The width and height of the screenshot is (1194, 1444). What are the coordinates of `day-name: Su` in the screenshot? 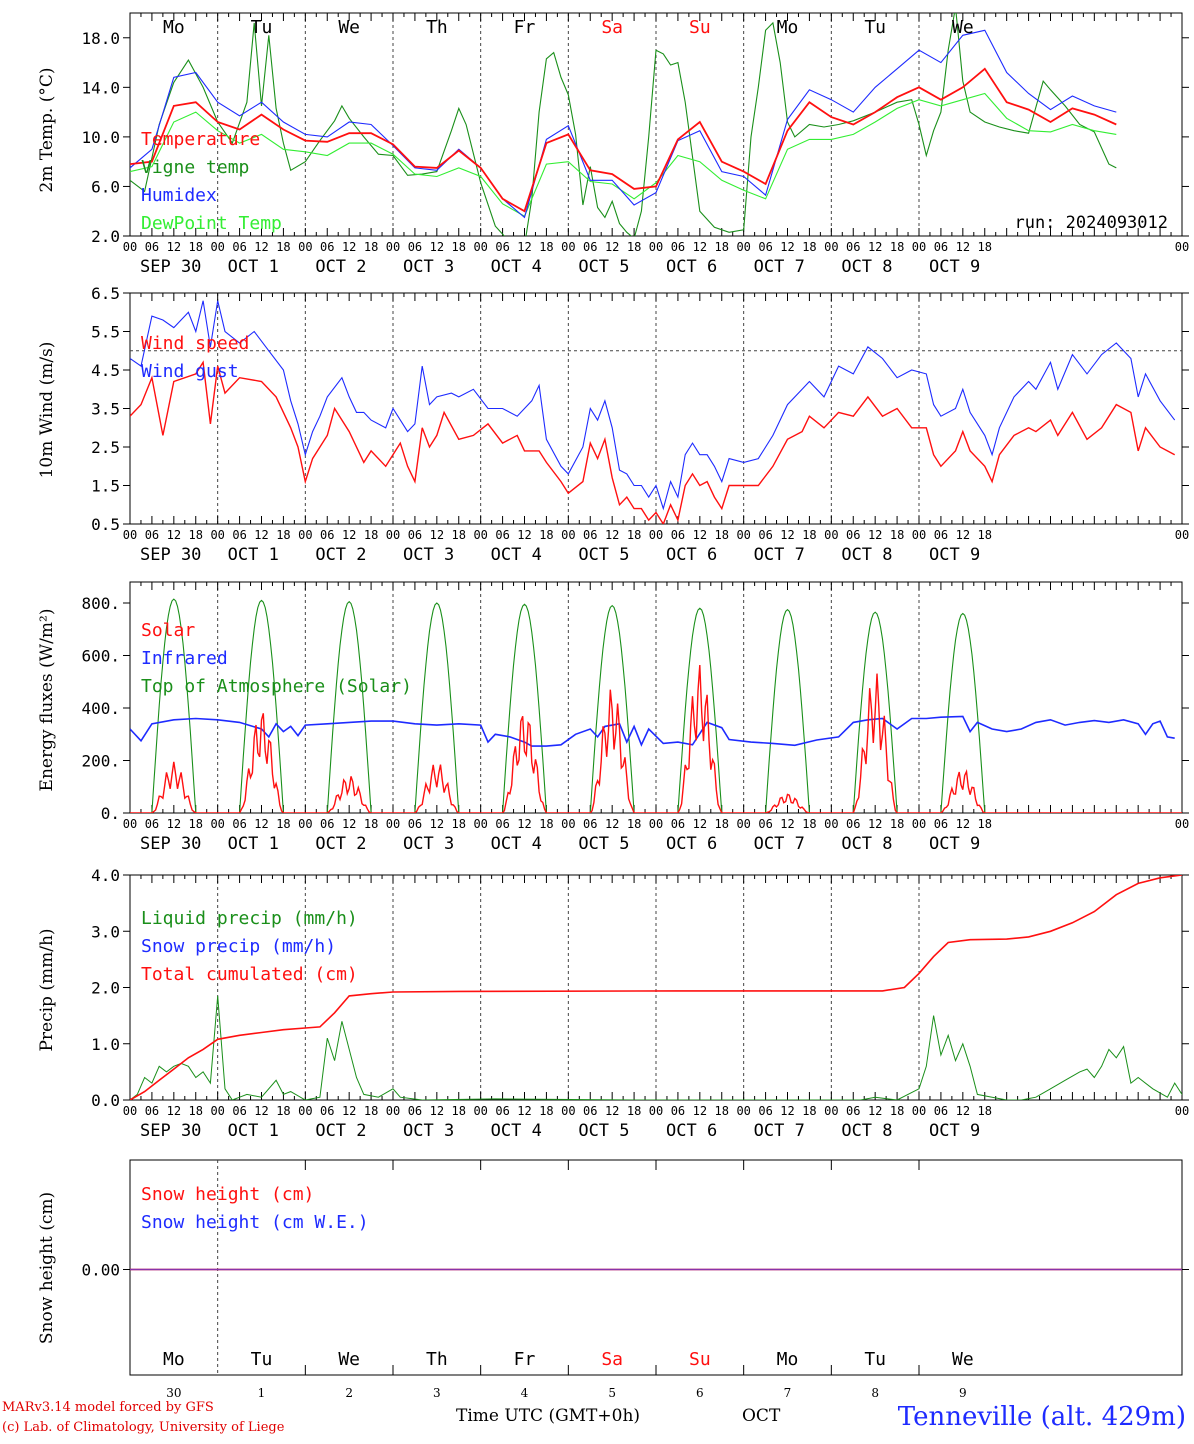 It's located at (700, 27).